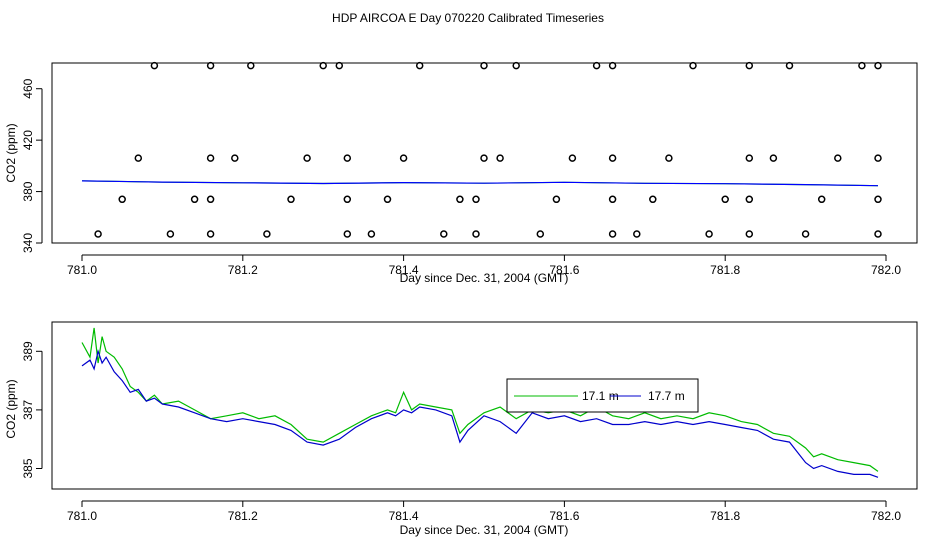 This screenshot has width=936, height=540. What do you see at coordinates (243, 516) in the screenshot?
I see `bottom-x-tick-label: 781.2` at bounding box center [243, 516].